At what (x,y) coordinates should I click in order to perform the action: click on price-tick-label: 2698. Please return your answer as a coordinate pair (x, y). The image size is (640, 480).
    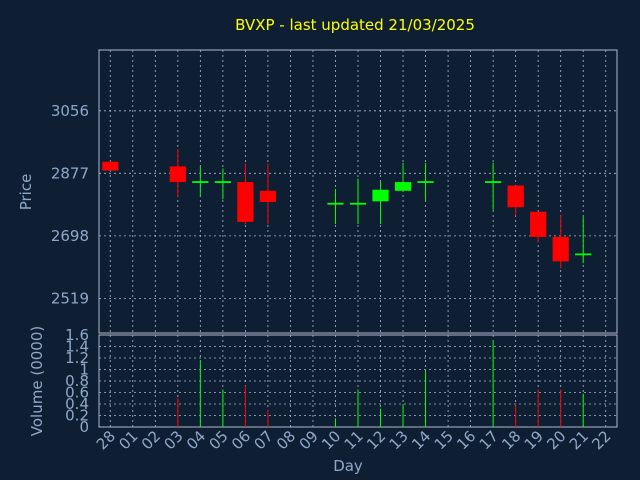
    Looking at the image, I should click on (70, 236).